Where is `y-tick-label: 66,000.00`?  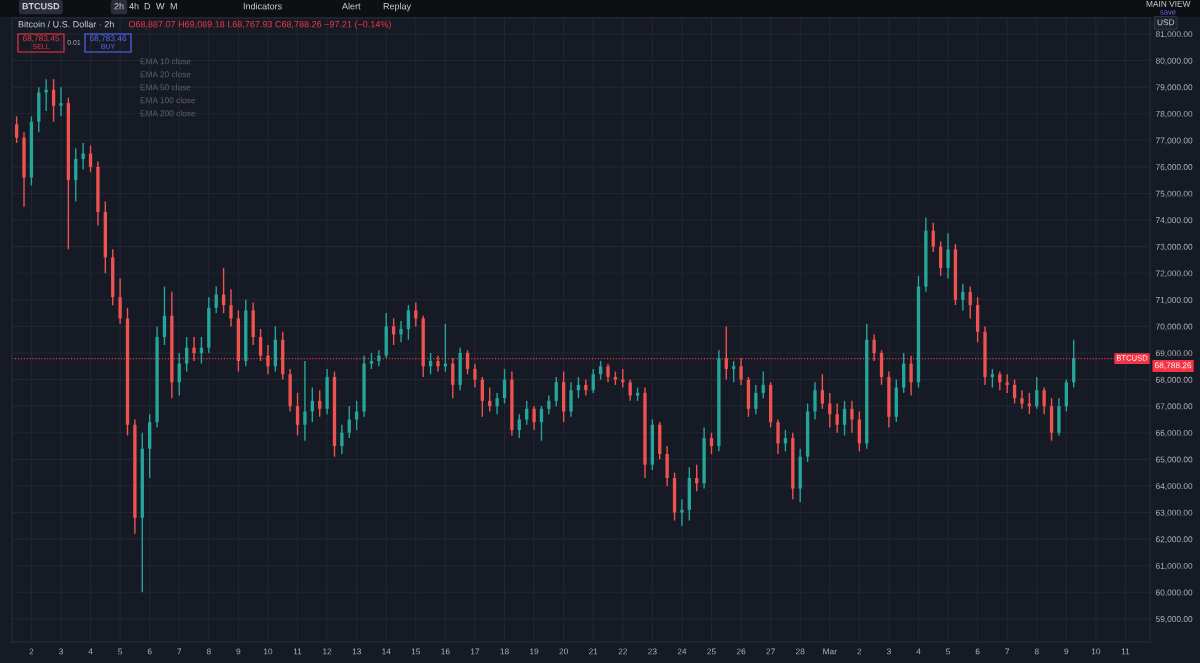 y-tick-label: 66,000.00 is located at coordinates (1174, 433).